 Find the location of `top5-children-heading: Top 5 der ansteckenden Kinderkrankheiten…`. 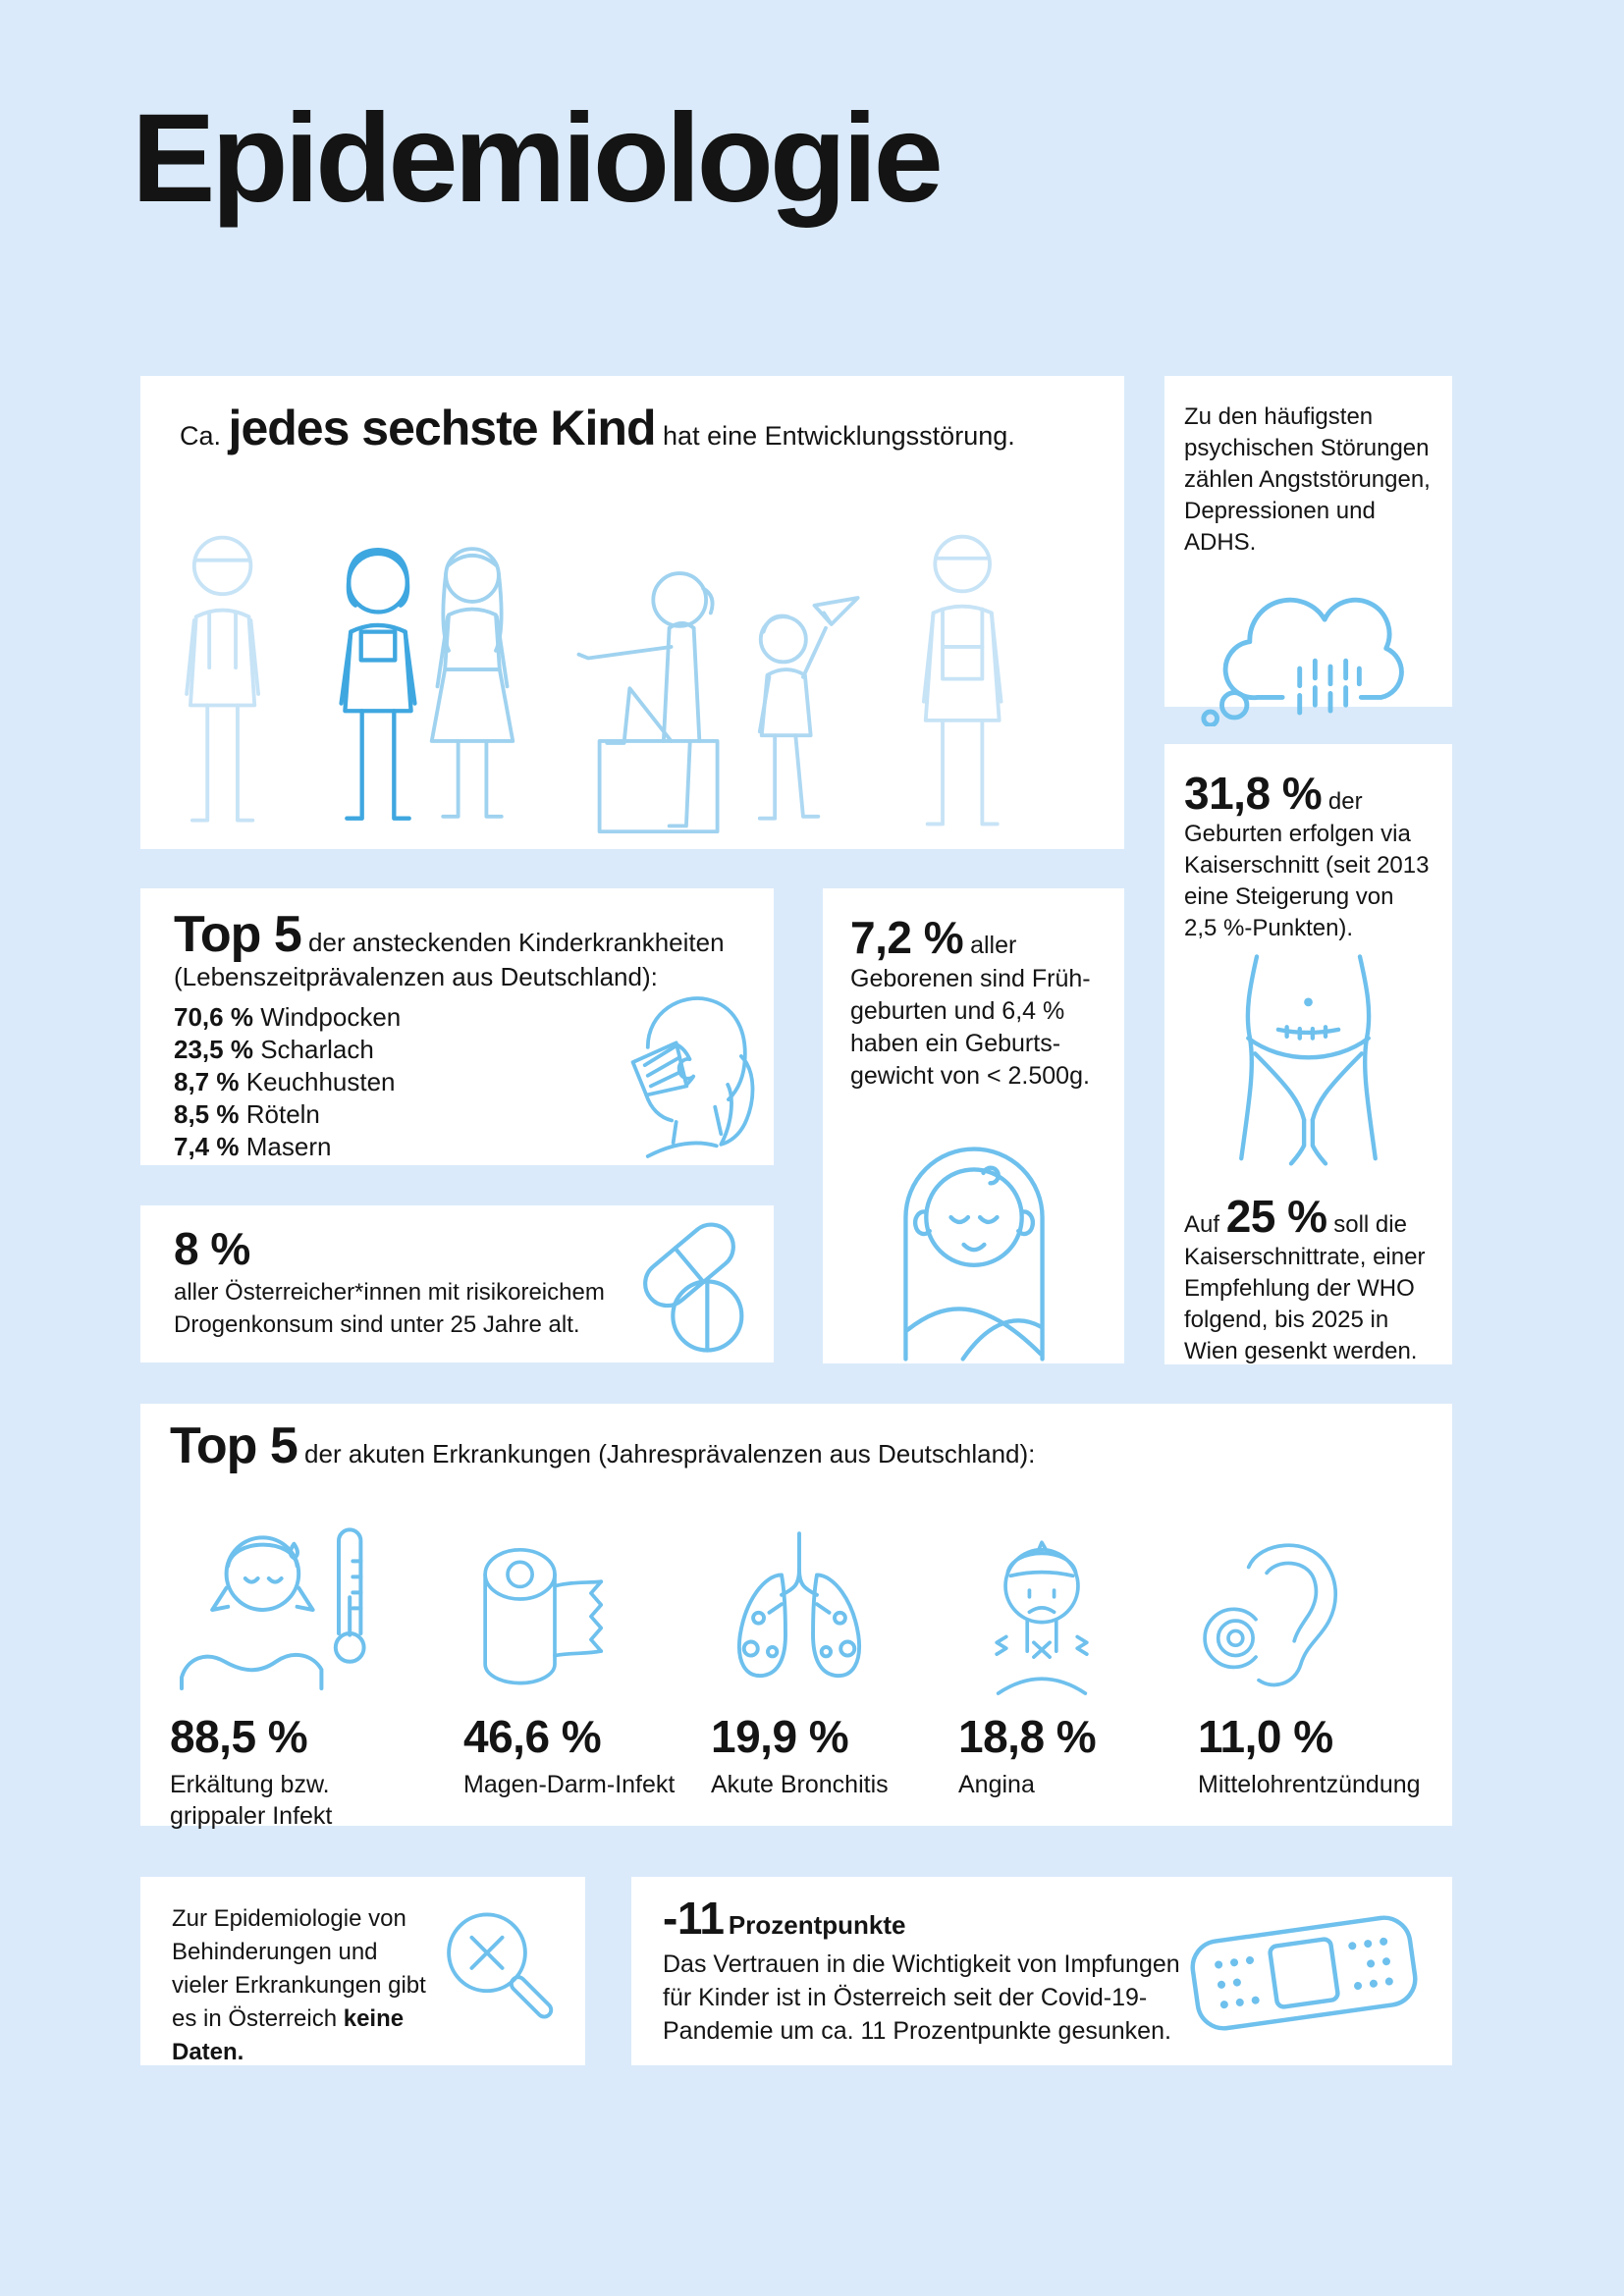

top5-children-heading: Top 5 der ansteckenden Kinderkrankheiten… is located at coordinates (457, 940).